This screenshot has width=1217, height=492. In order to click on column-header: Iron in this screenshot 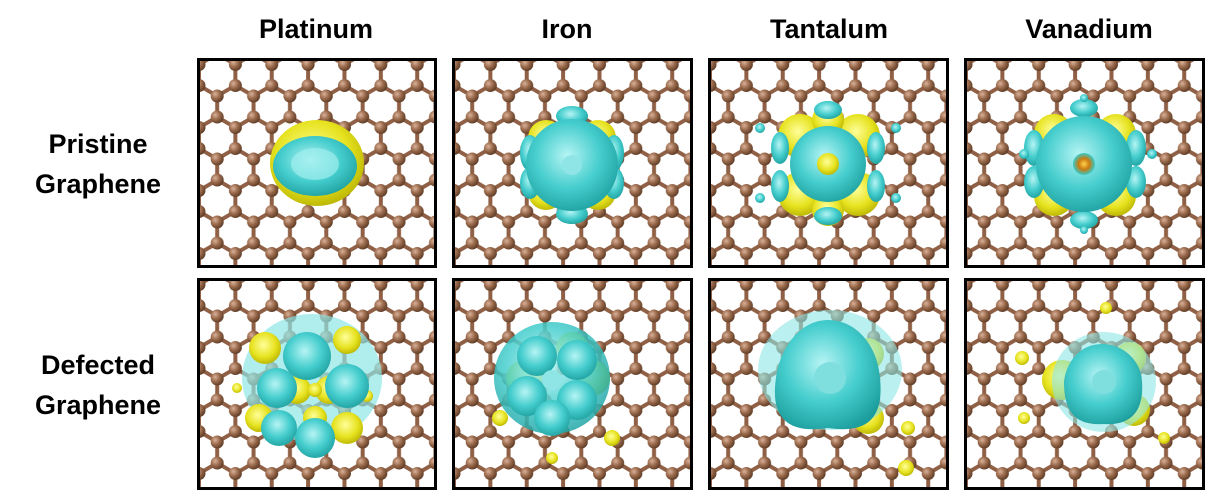, I will do `click(567, 29)`.